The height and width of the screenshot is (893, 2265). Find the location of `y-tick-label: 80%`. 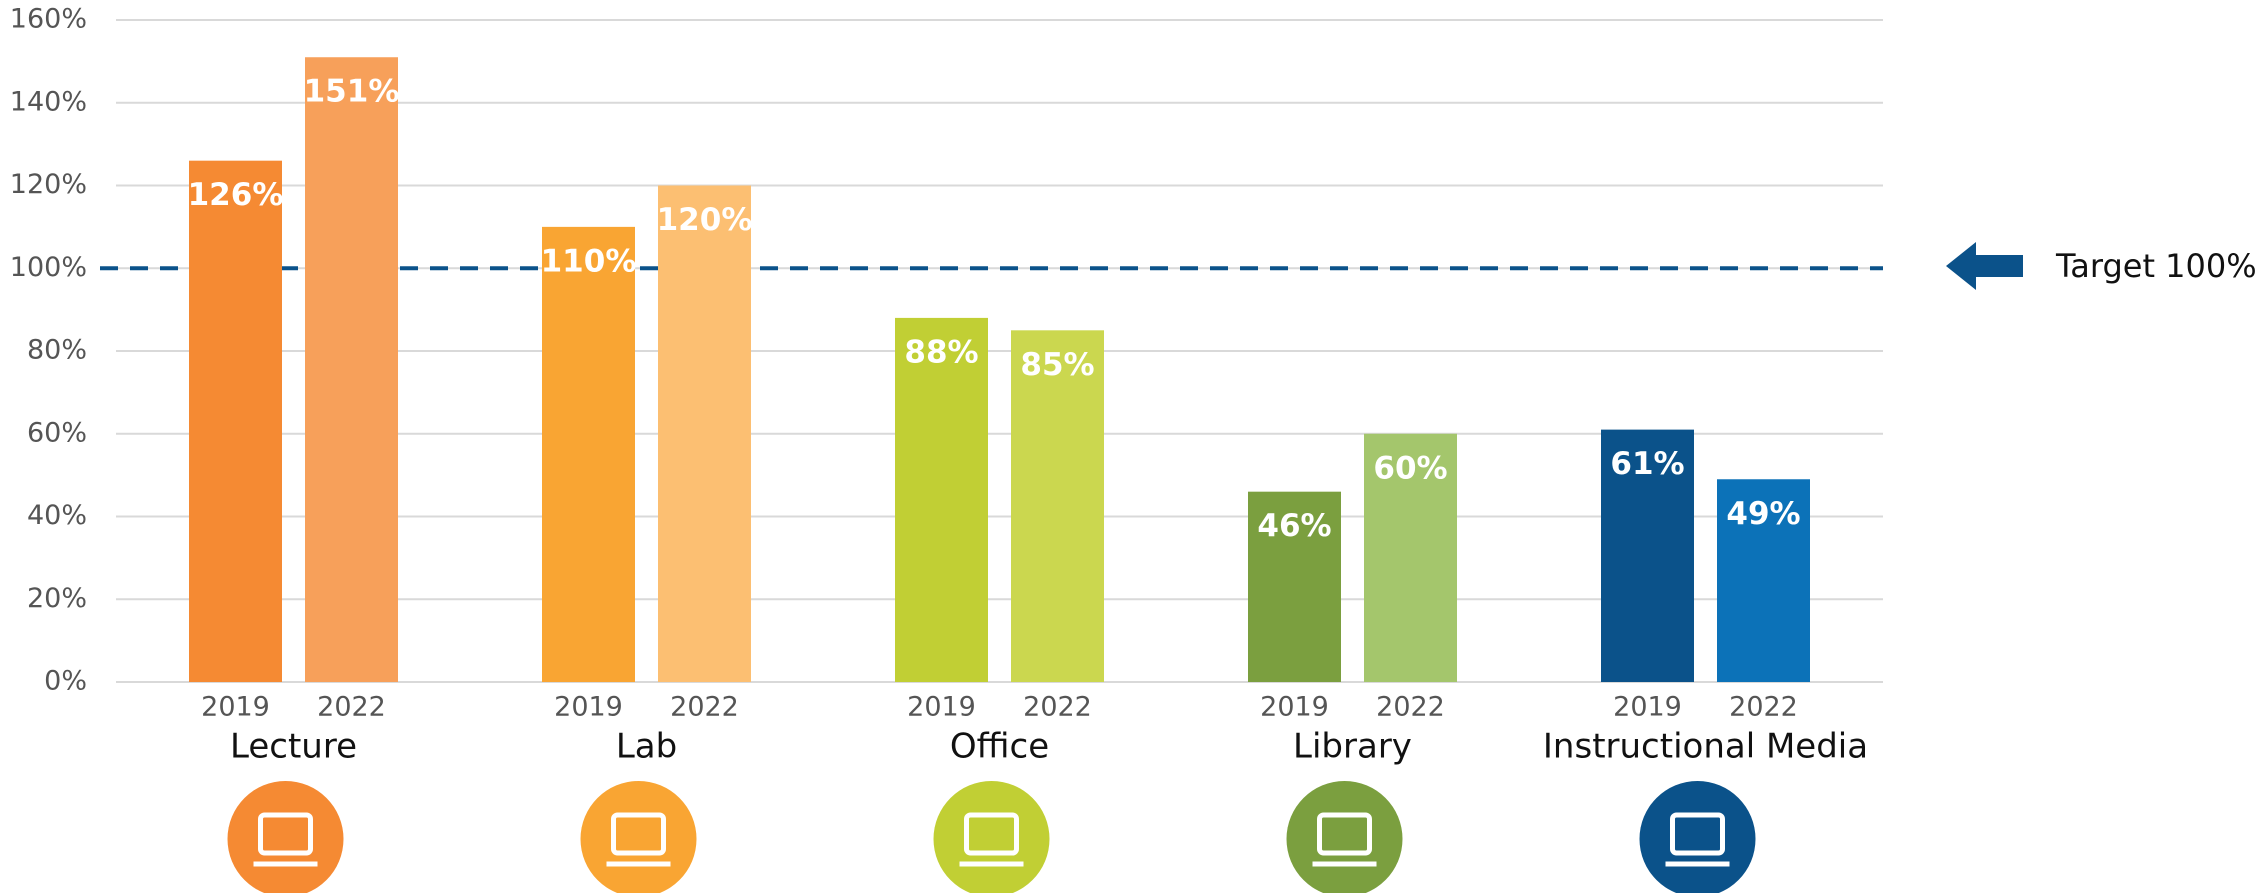

y-tick-label: 80% is located at coordinates (57, 350).